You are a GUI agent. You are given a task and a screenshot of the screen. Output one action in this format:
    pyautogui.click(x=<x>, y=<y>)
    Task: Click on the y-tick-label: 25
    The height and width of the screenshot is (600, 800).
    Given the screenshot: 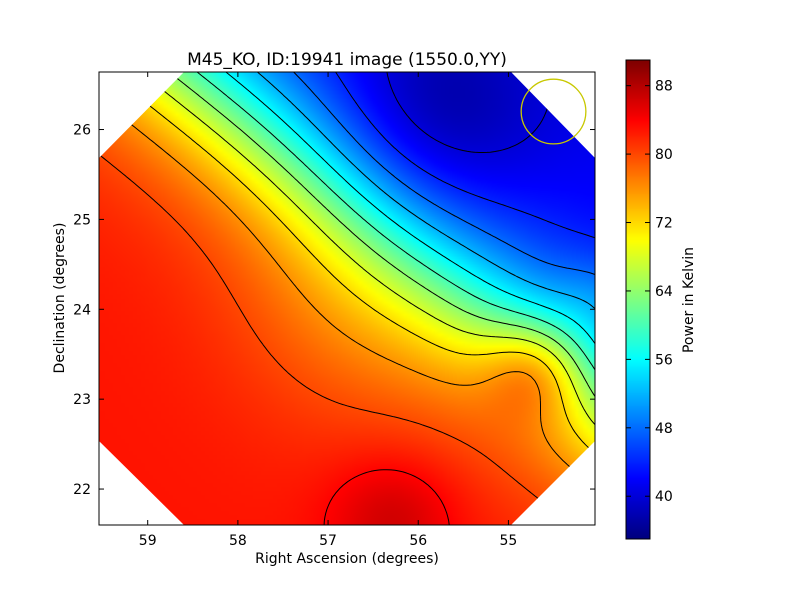 What is the action you would take?
    pyautogui.click(x=82, y=220)
    